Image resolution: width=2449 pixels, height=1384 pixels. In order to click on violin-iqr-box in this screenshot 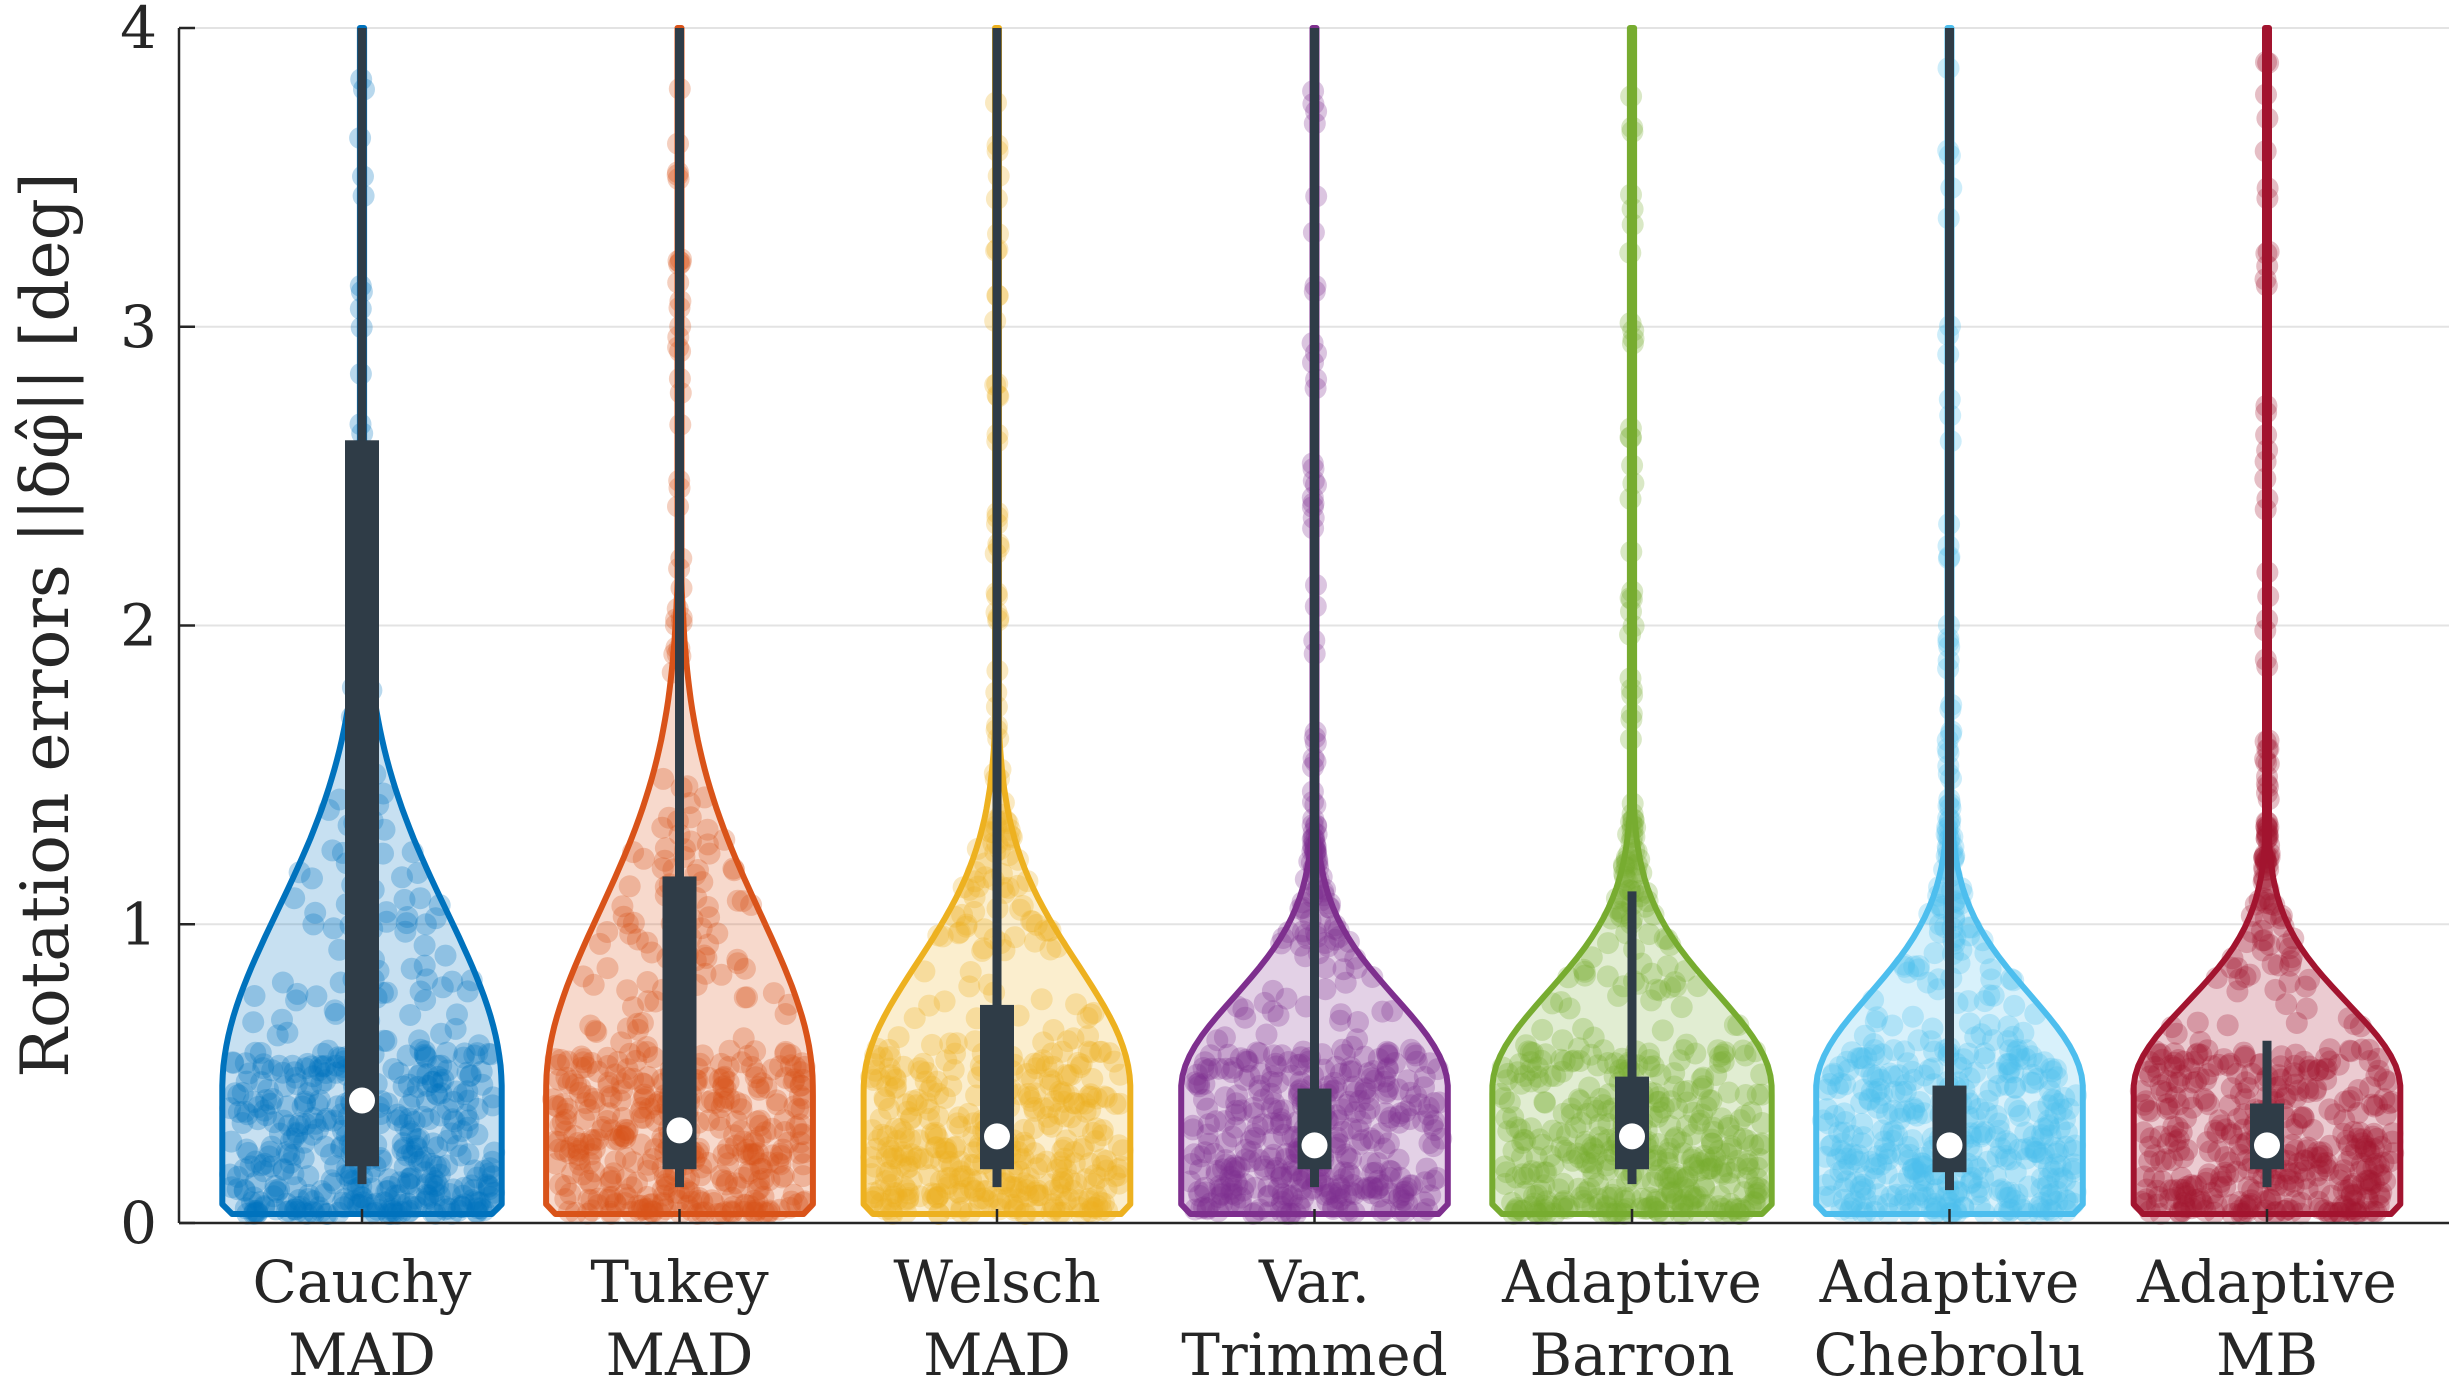, I will do `click(1949, 1129)`.